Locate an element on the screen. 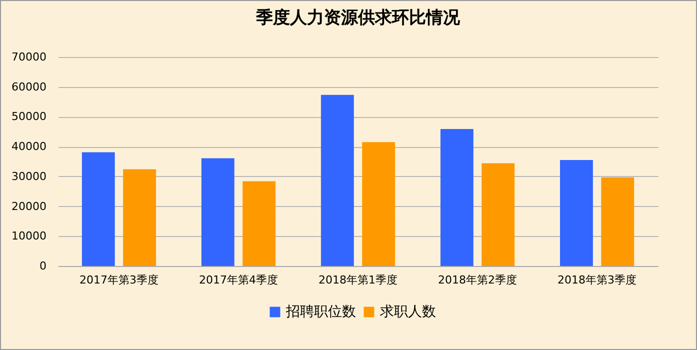 This screenshot has width=697, height=350. y-tick-label: 50000 is located at coordinates (29, 117).